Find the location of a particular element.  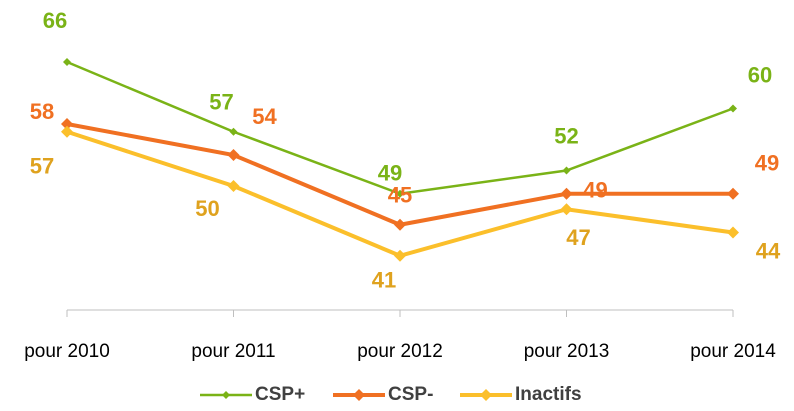

x-tick-label: pour 2011 is located at coordinates (233, 351).